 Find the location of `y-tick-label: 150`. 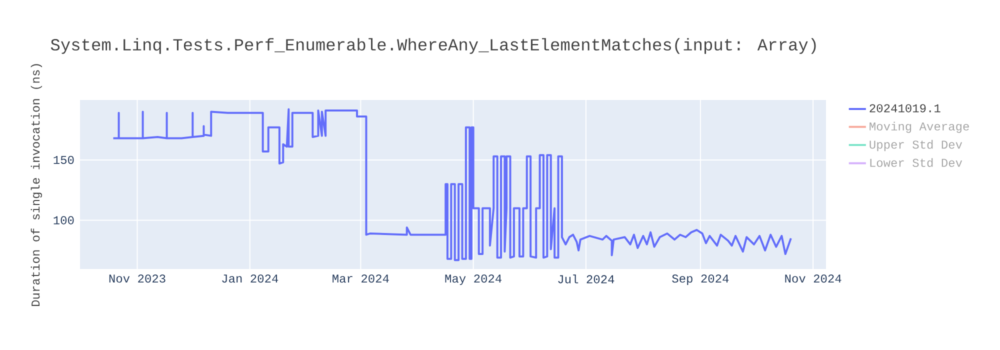

y-tick-label: 150 is located at coordinates (64, 160).